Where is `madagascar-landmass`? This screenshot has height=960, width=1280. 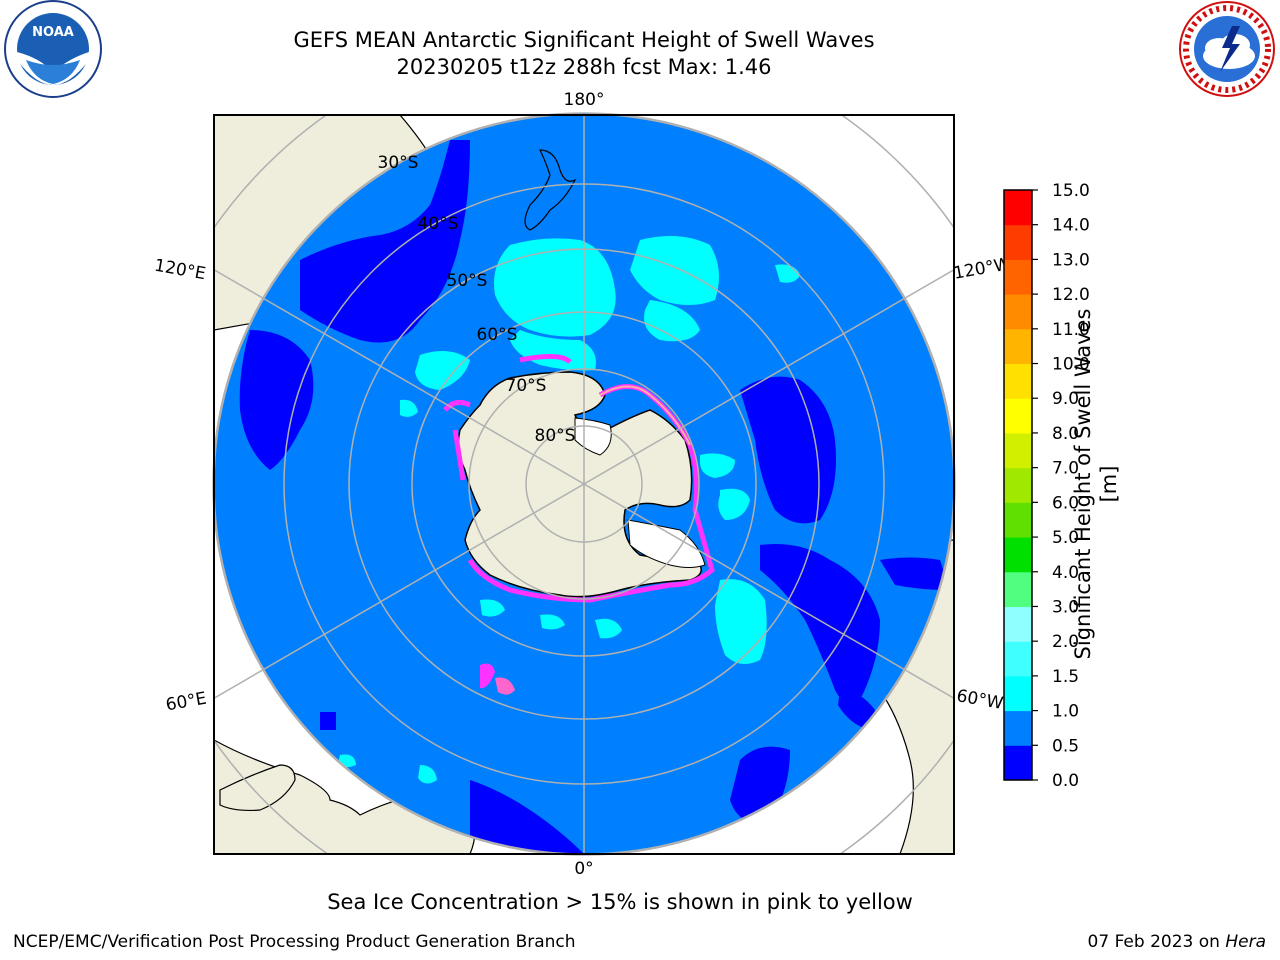 madagascar-landmass is located at coordinates (257, 788).